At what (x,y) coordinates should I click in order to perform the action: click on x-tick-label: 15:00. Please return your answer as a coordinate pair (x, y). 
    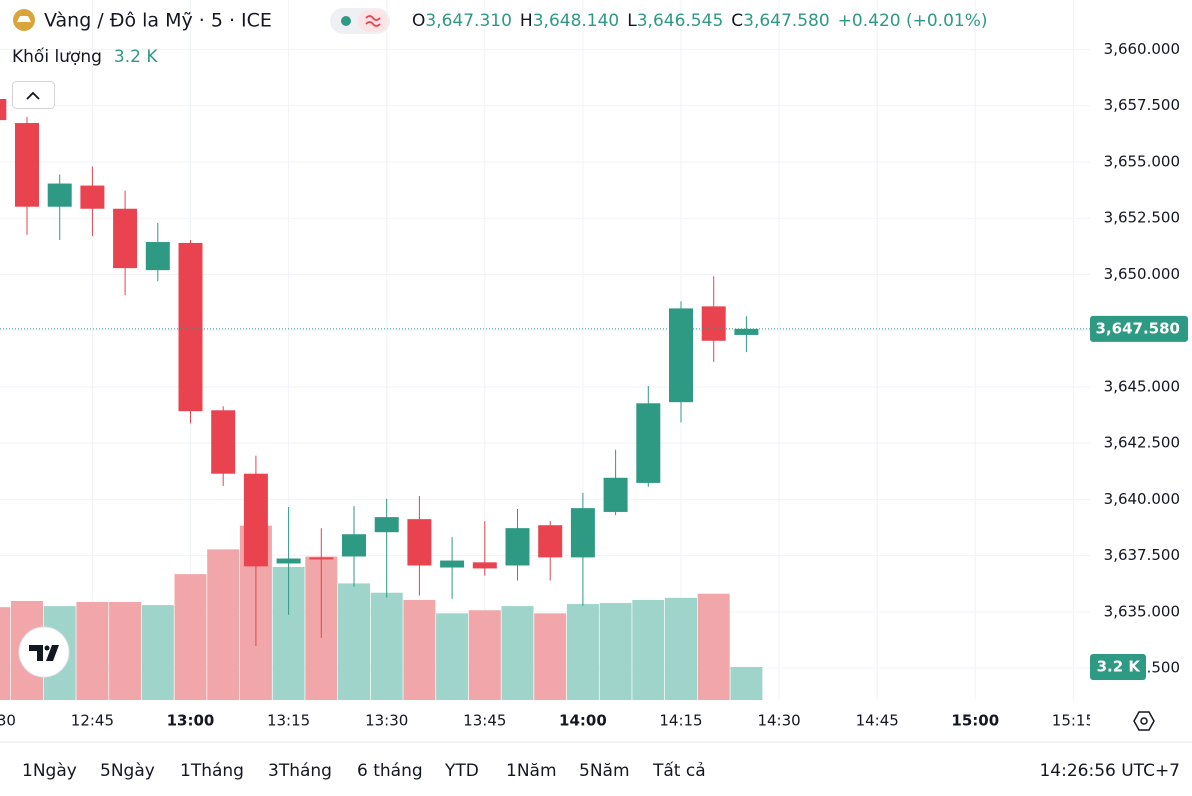
    Looking at the image, I should click on (975, 721).